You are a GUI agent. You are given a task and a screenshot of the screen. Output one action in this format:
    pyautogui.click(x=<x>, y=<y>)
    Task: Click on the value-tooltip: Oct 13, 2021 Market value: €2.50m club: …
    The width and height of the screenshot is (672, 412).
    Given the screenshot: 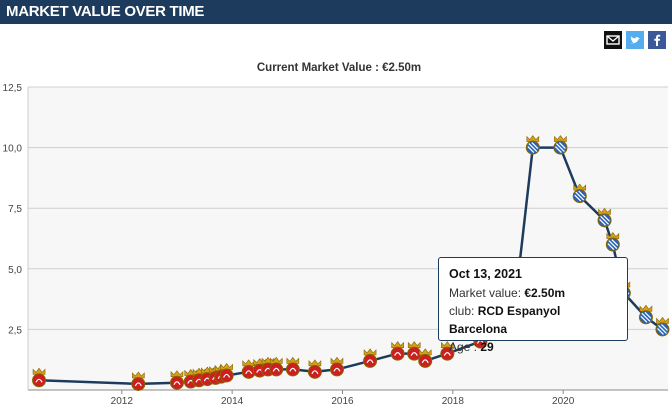 What is the action you would take?
    pyautogui.click(x=533, y=305)
    